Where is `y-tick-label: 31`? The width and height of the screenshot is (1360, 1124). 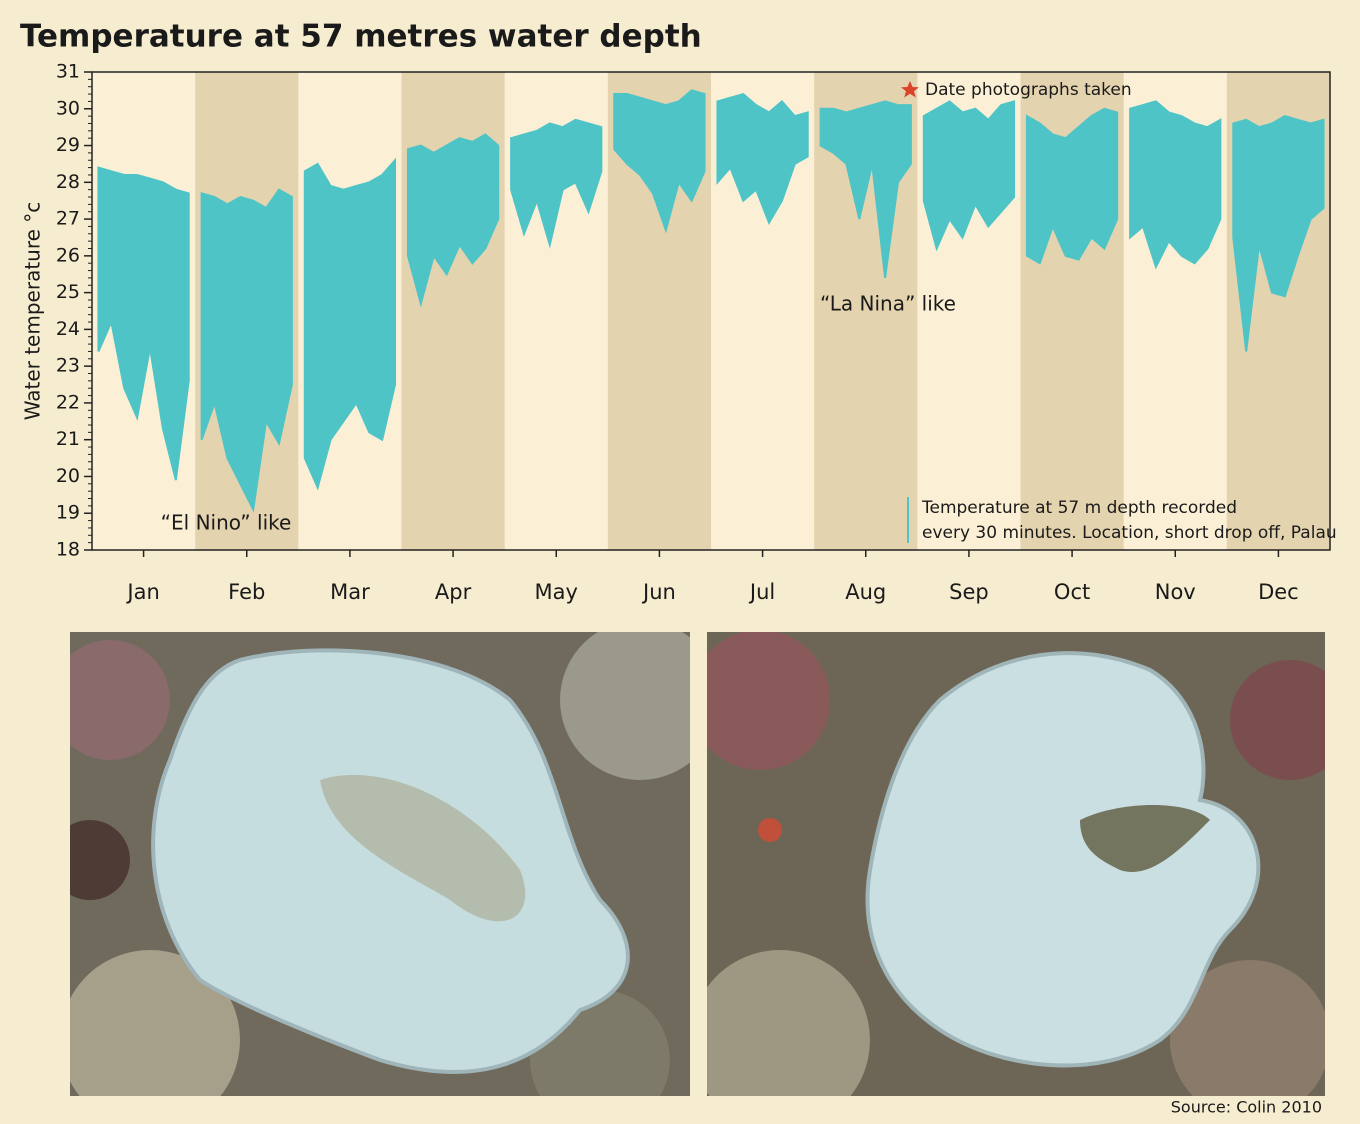
y-tick-label: 31 is located at coordinates (68, 72).